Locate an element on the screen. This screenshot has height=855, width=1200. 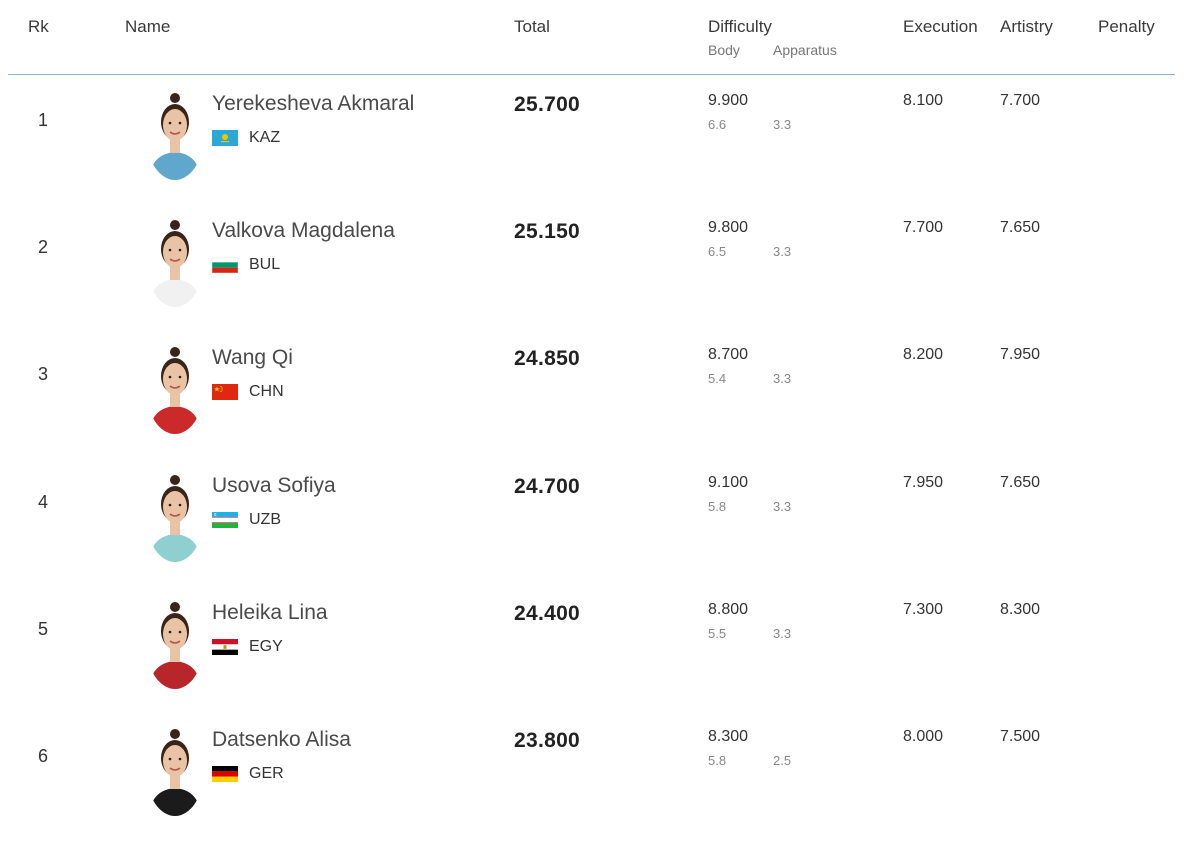
kazakhstan-flag-icon is located at coordinates (225, 138).